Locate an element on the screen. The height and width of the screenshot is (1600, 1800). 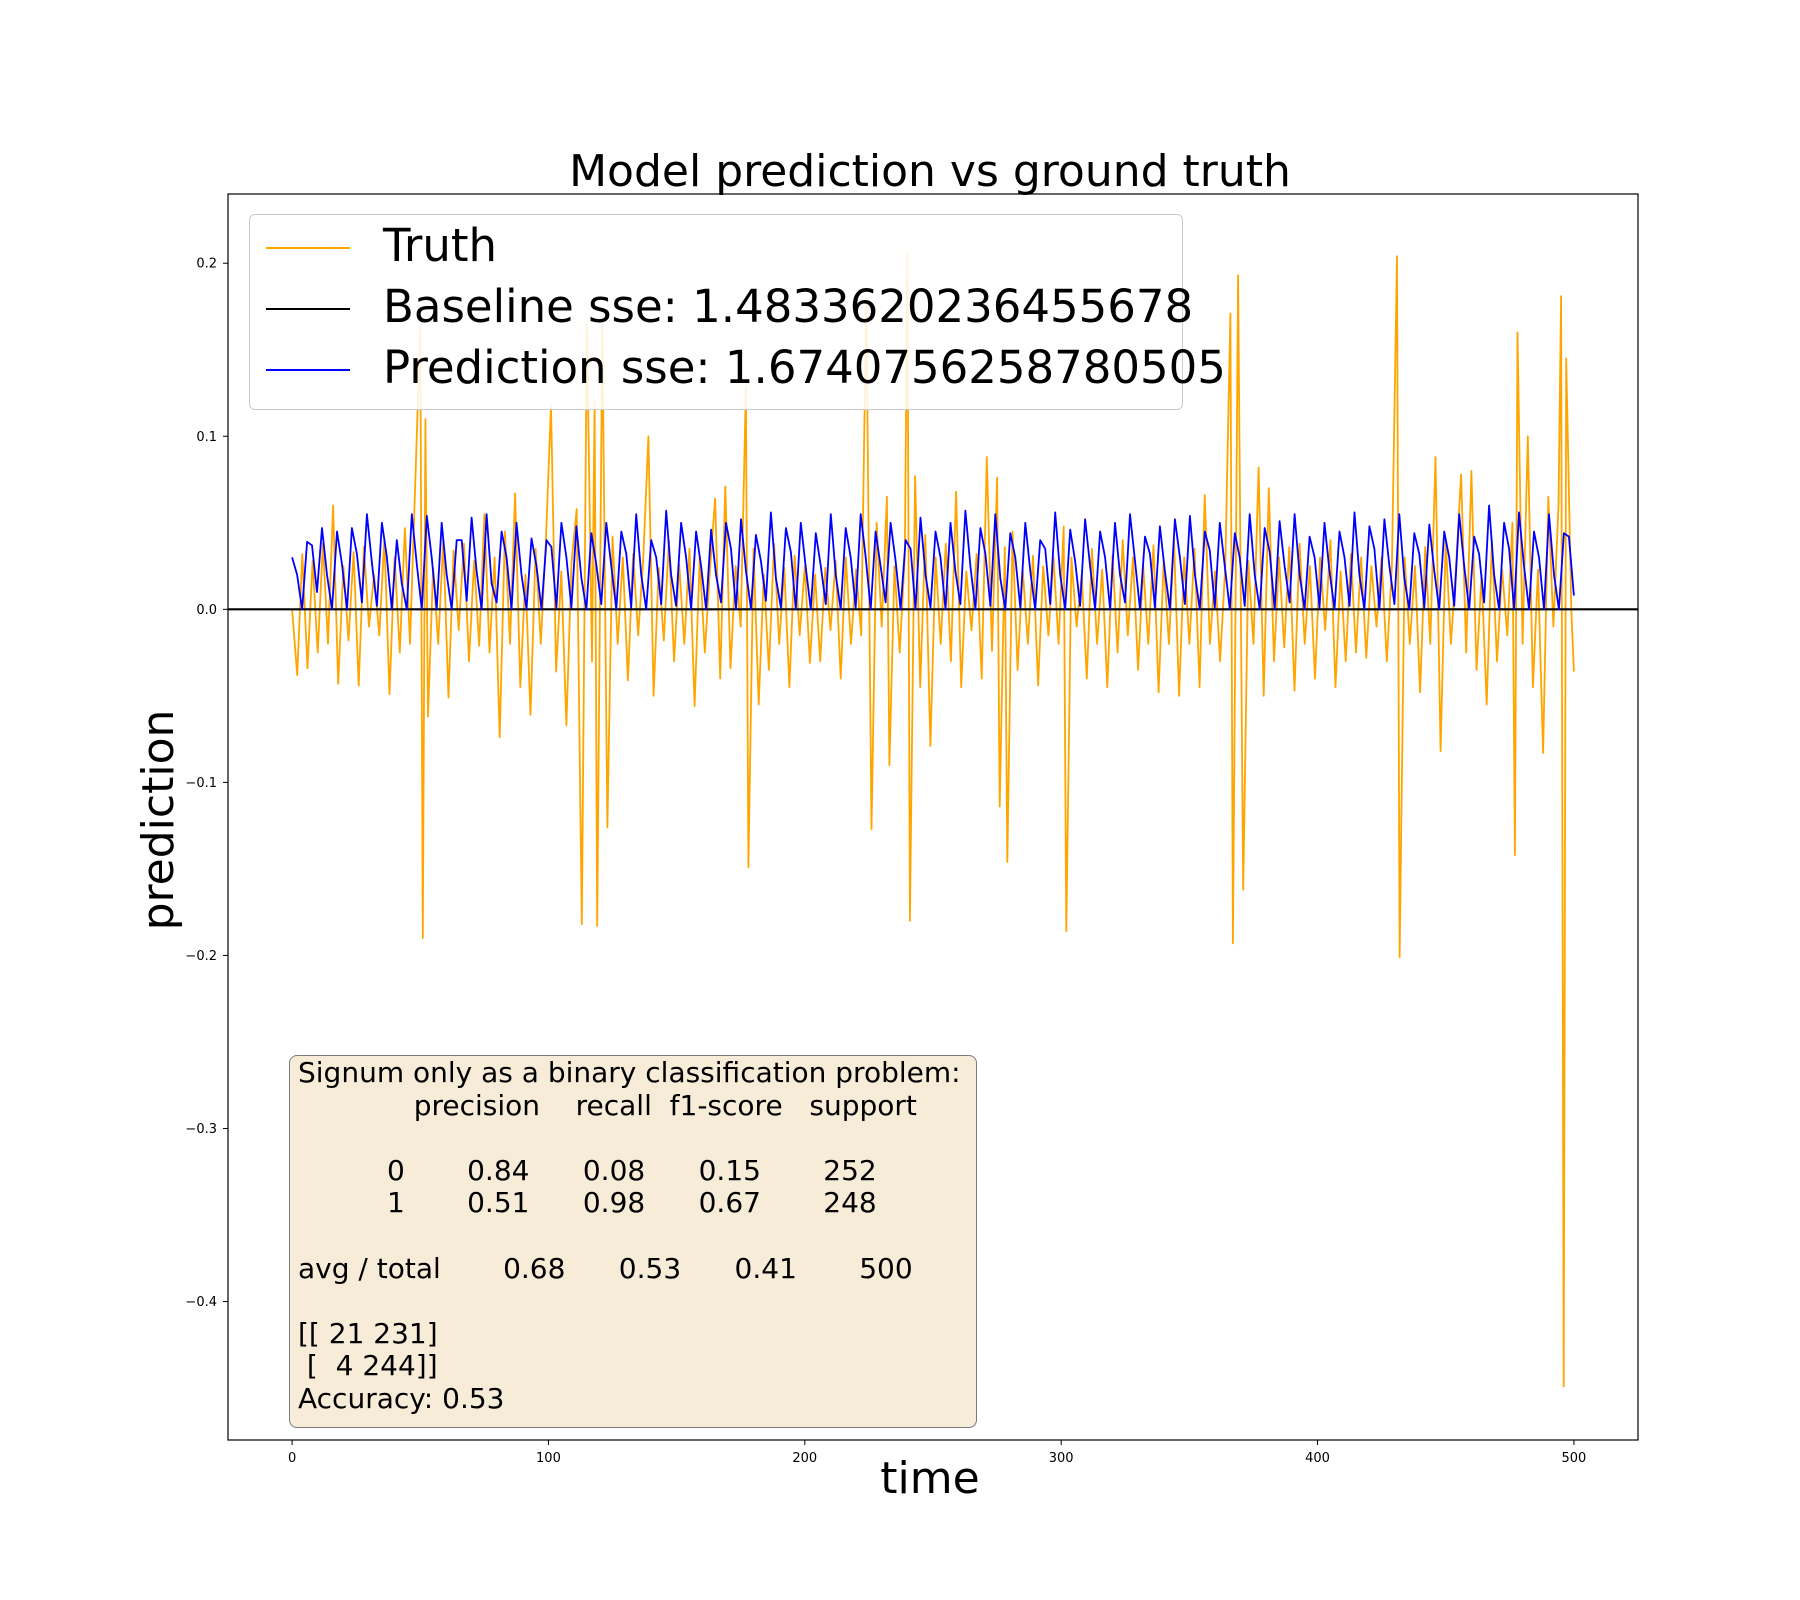
y-tick-label: −0.1 is located at coordinates (201, 783).